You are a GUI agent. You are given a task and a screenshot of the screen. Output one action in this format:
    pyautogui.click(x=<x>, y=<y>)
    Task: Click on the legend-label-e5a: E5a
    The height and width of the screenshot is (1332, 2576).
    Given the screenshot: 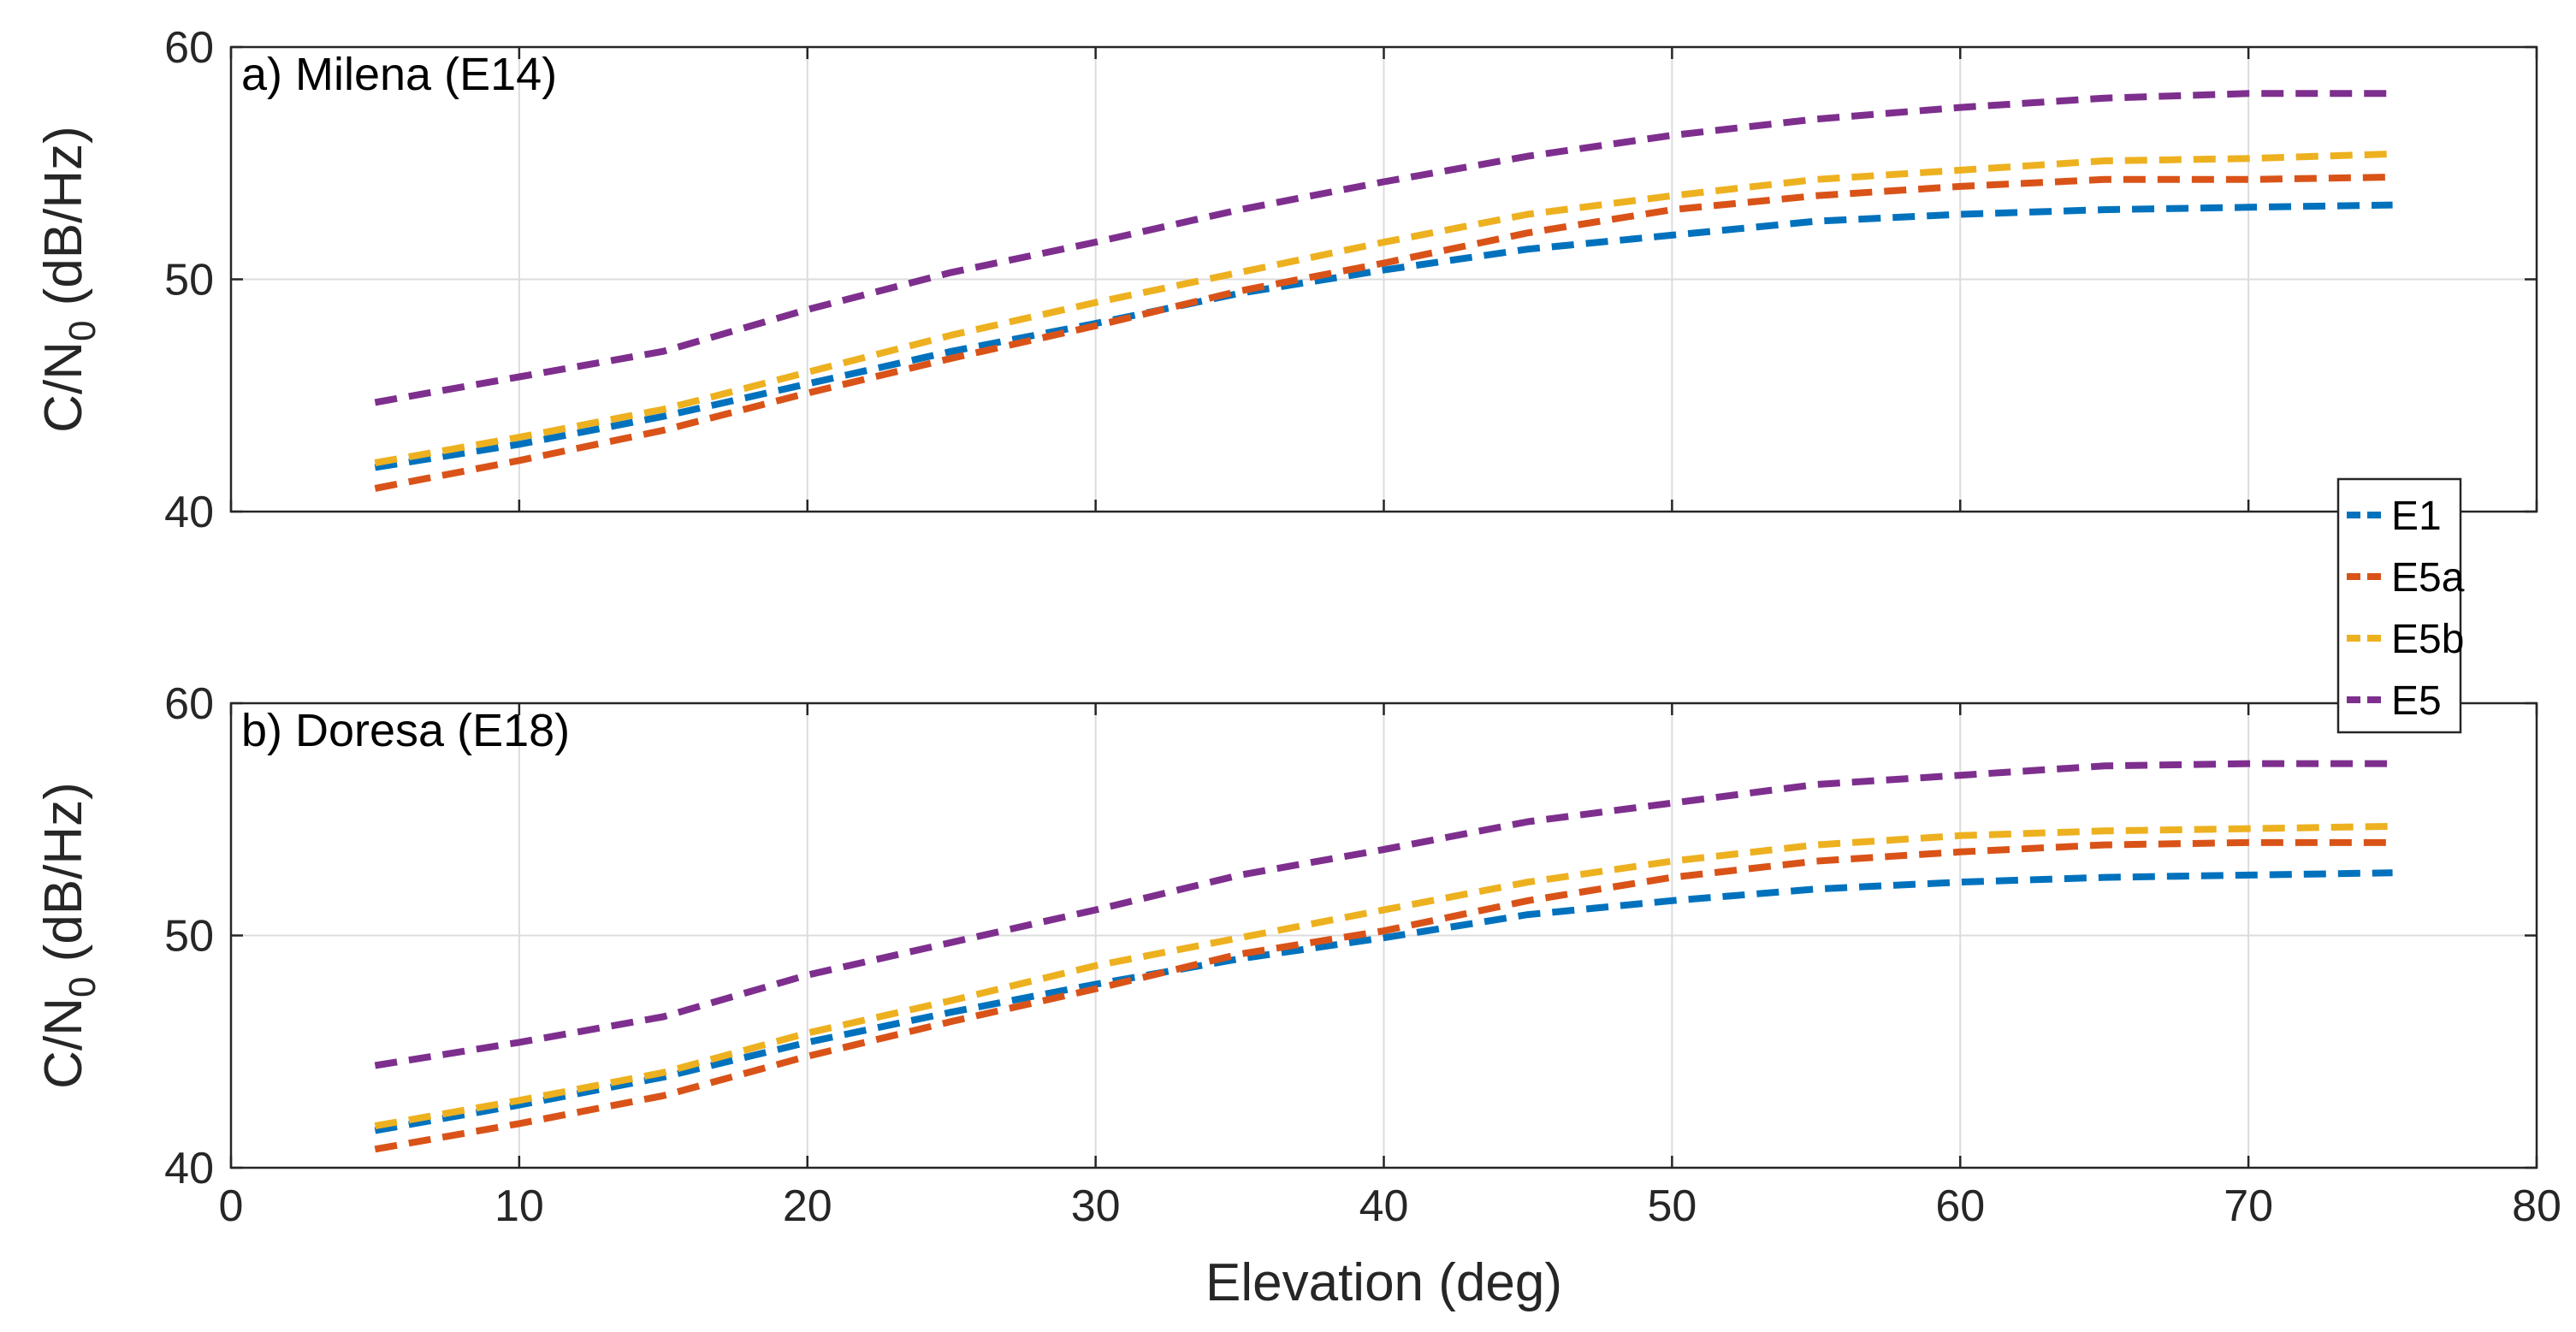 What is the action you would take?
    pyautogui.click(x=2428, y=578)
    